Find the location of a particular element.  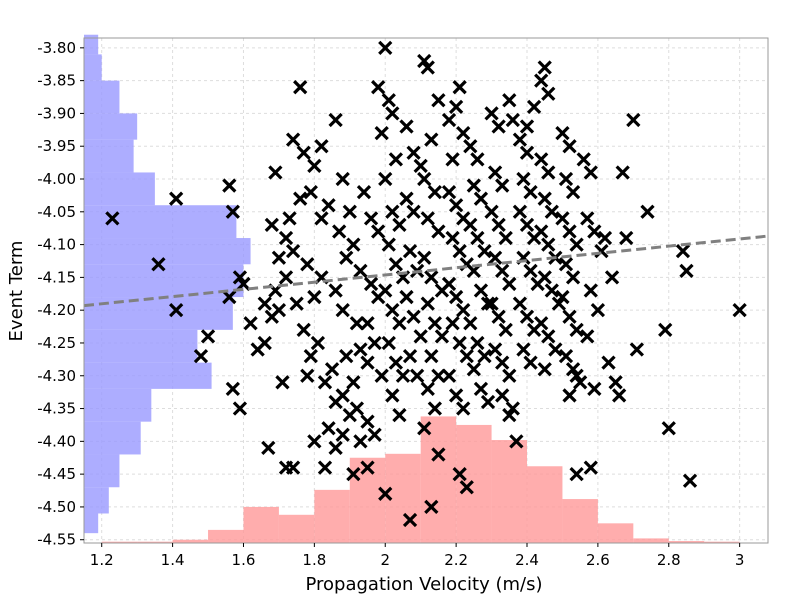

y-tick-label: -4.50 is located at coordinates (56, 507).